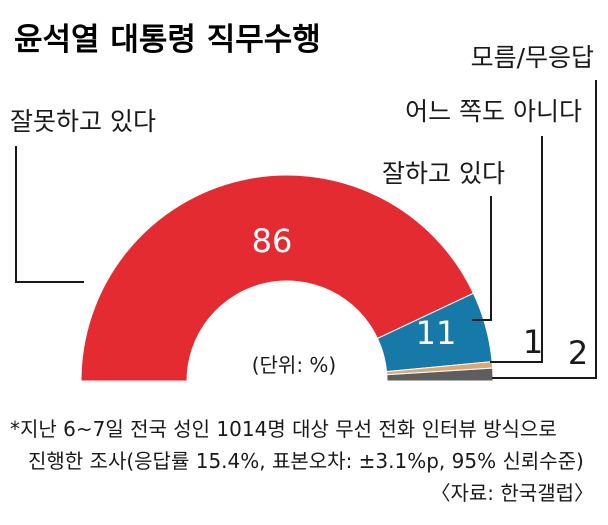 The width and height of the screenshot is (608, 525). I want to click on leader-line-bad, so click(49, 214).